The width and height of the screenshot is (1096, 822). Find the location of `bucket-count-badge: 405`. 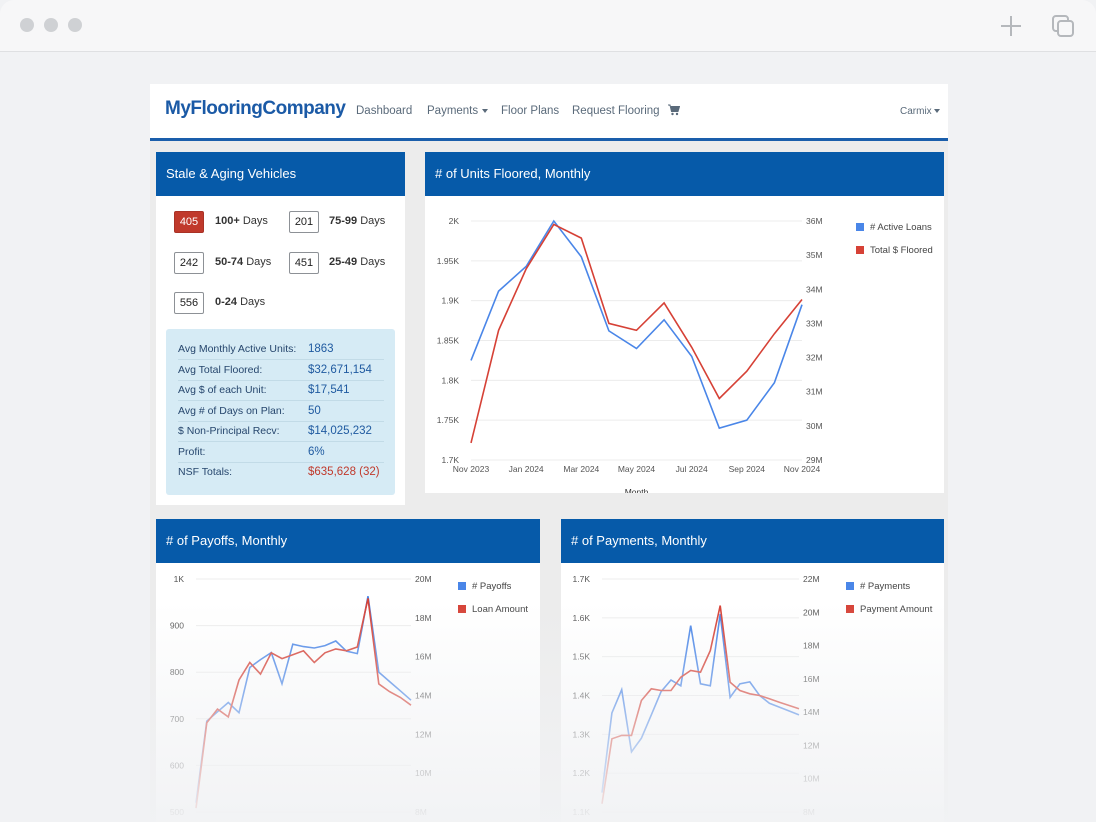

bucket-count-badge: 405 is located at coordinates (189, 222).